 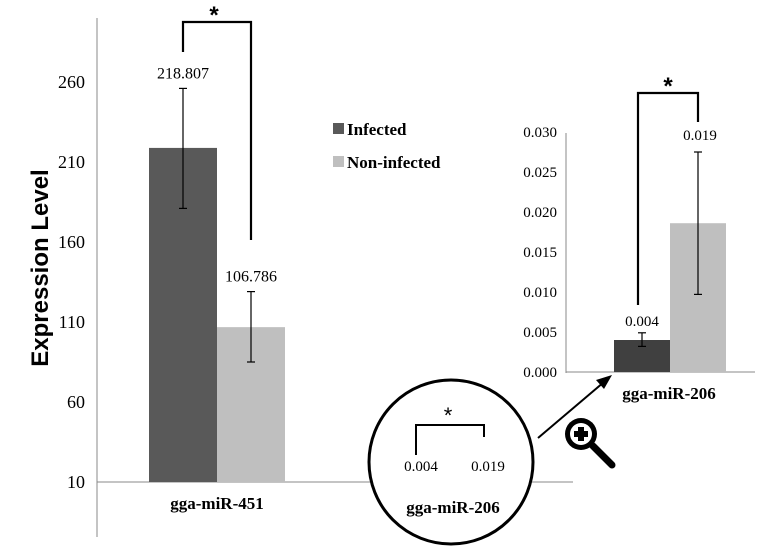 I want to click on inset-y-tick-label: 0.010, so click(x=540, y=293).